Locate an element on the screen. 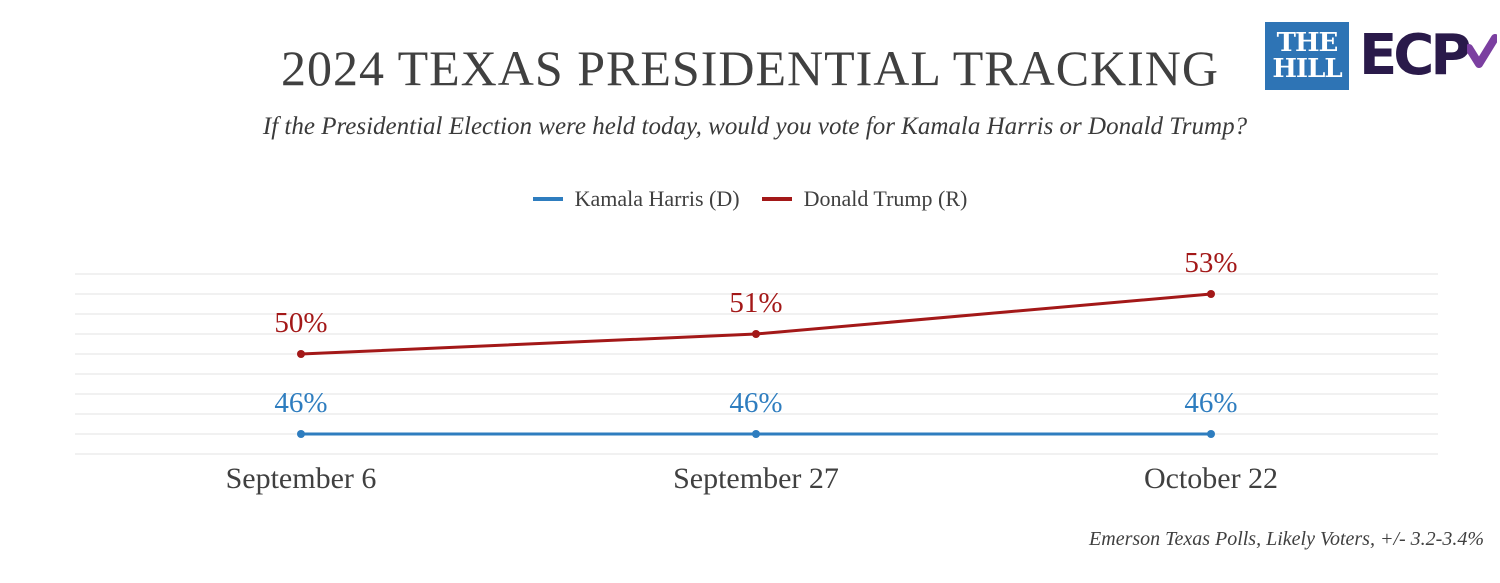 The image size is (1500, 583). ecp-logo: ECP is located at coordinates (1428, 55).